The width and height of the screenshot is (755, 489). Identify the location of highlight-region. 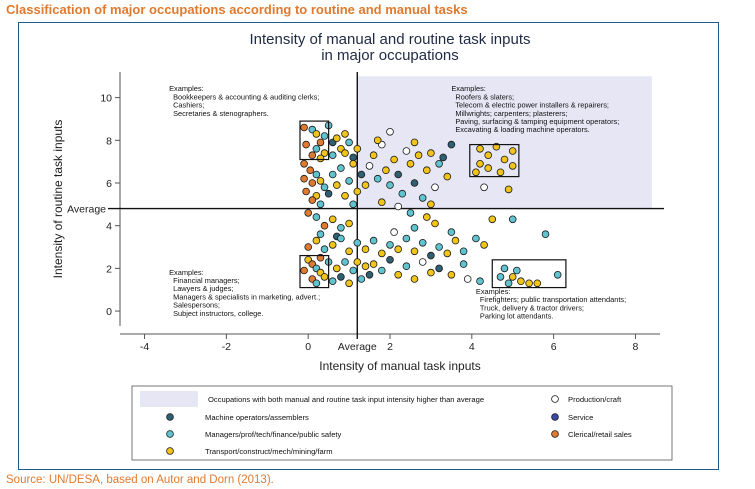
(504, 142).